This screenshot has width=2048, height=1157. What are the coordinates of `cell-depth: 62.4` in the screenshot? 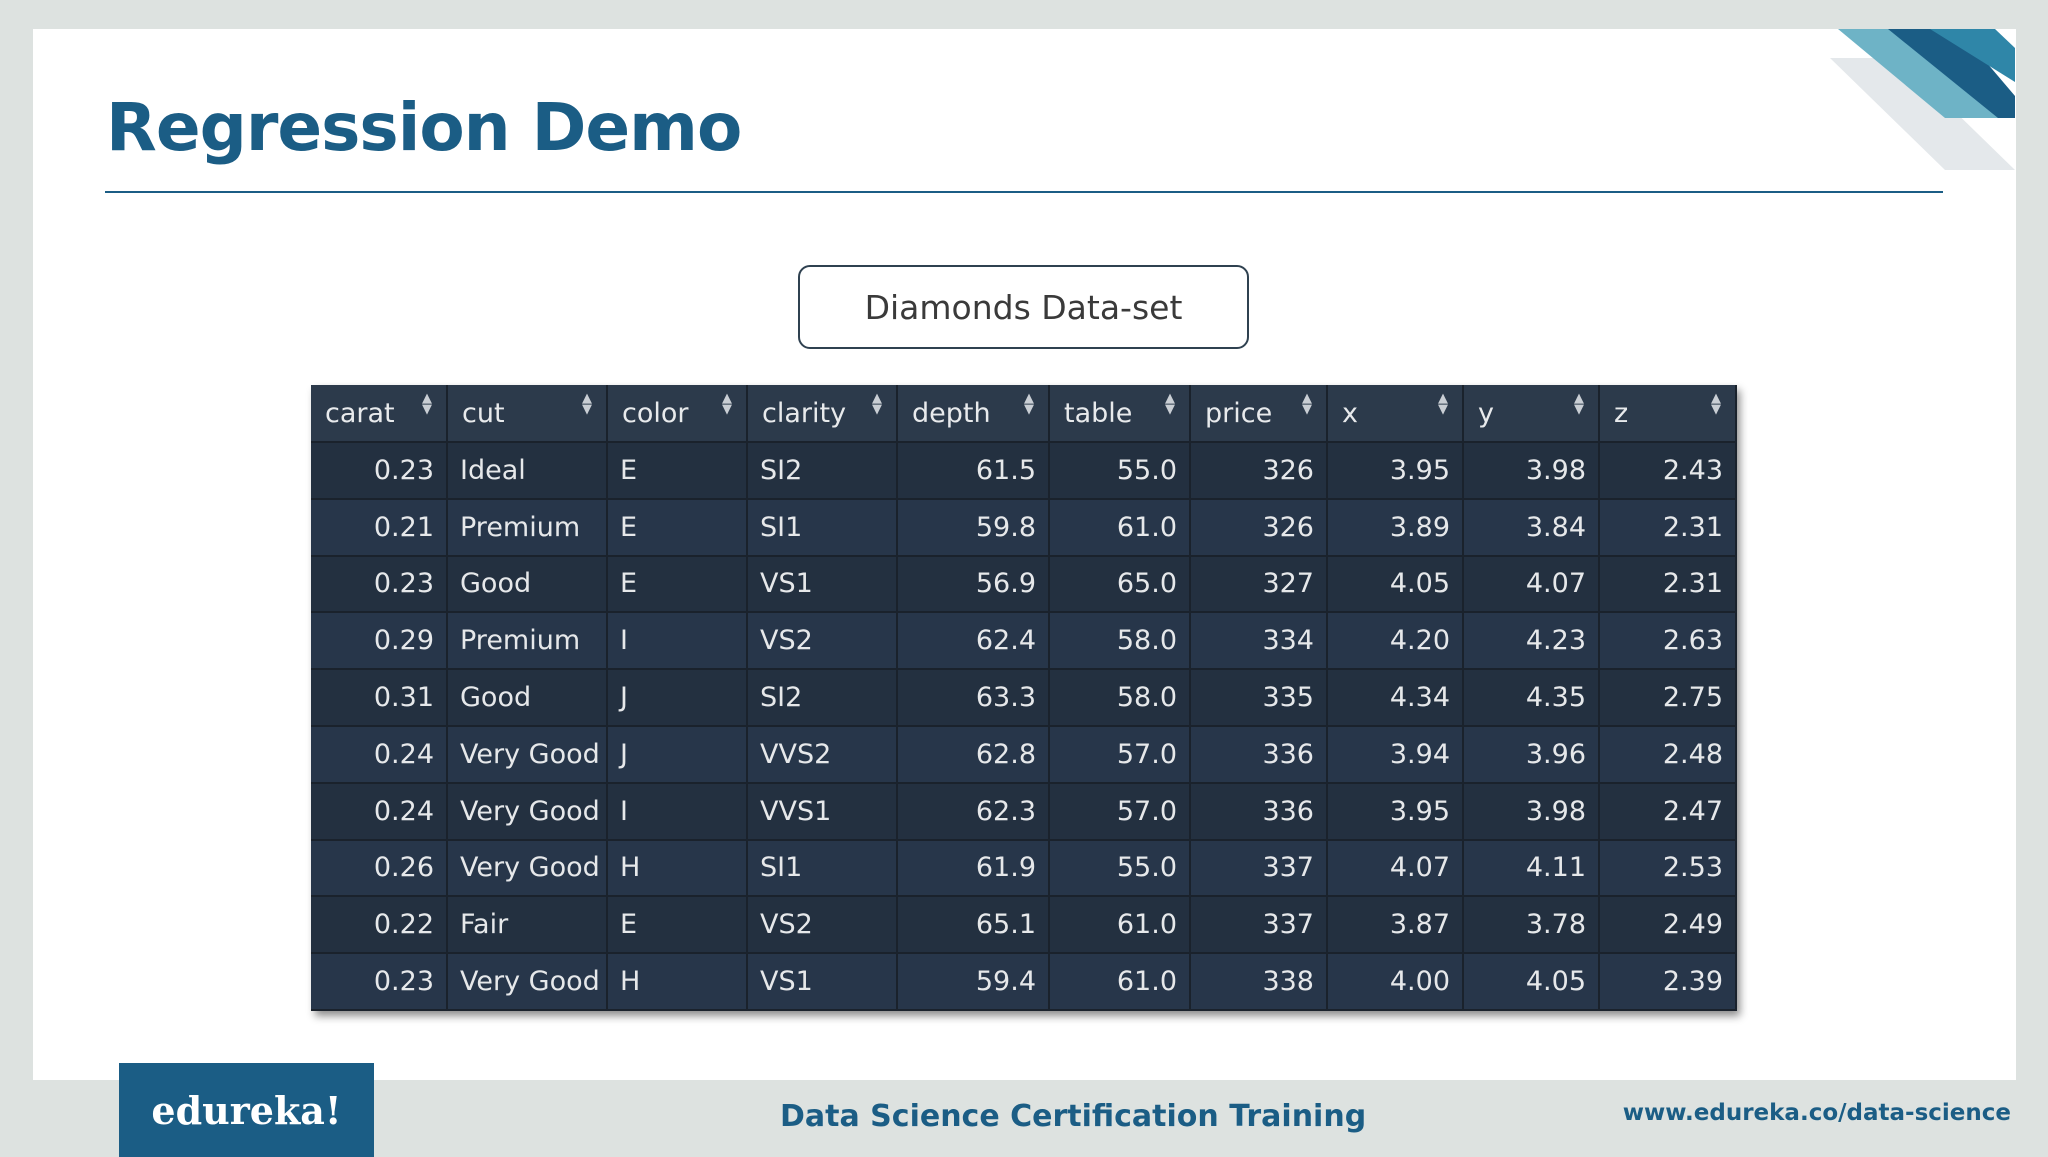 It's located at (973, 641).